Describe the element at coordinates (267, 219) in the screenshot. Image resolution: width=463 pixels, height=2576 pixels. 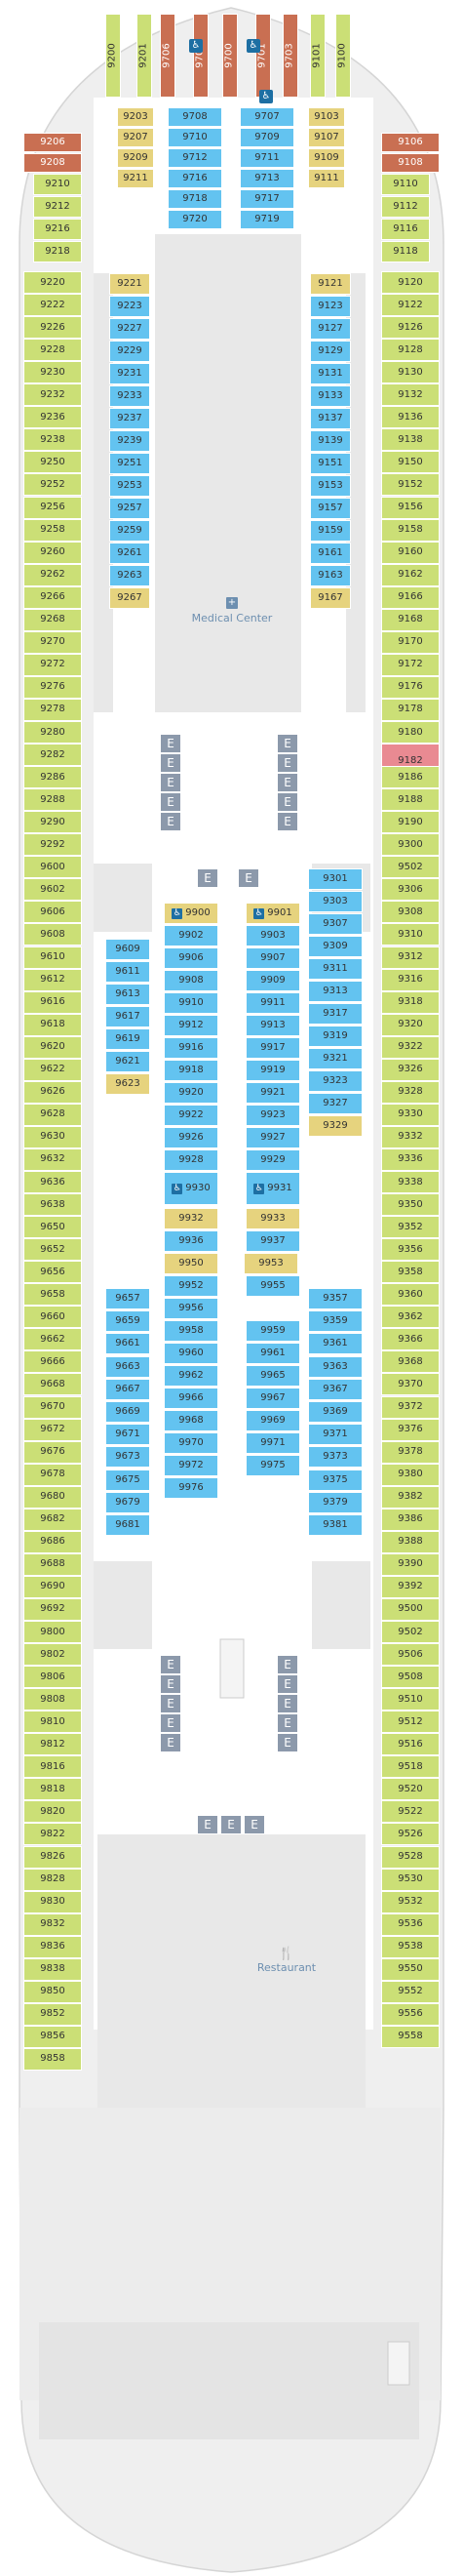
I see `cabin-9719: 9719` at that location.